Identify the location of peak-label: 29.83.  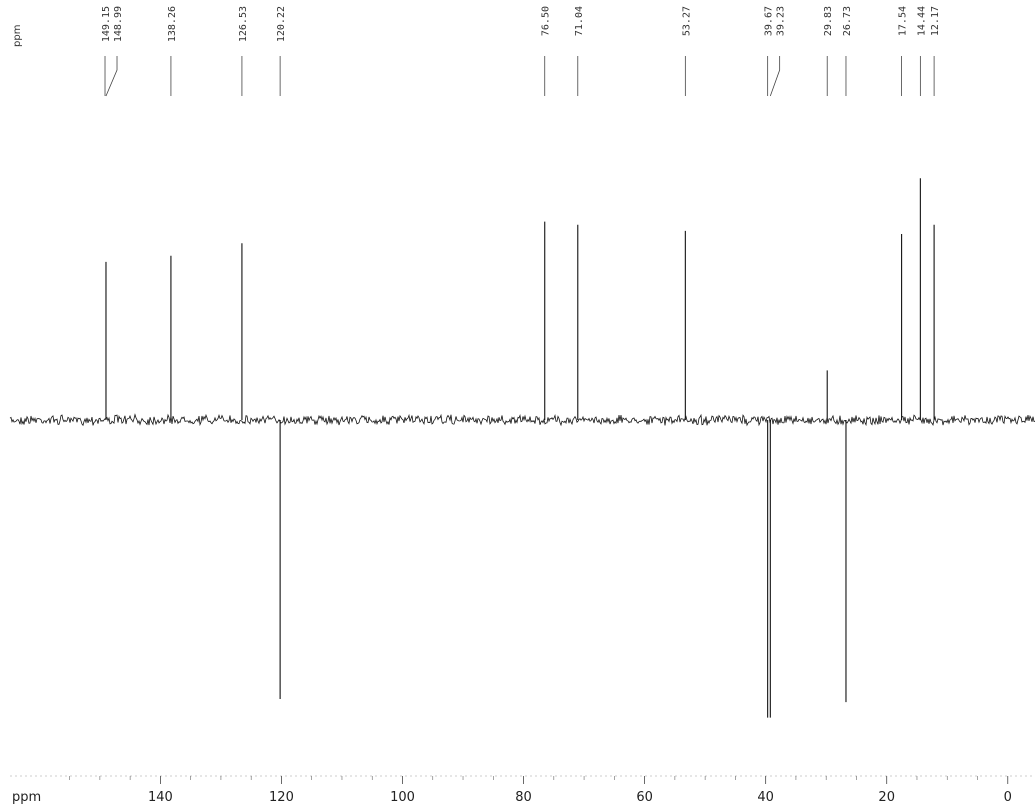
(828, 21).